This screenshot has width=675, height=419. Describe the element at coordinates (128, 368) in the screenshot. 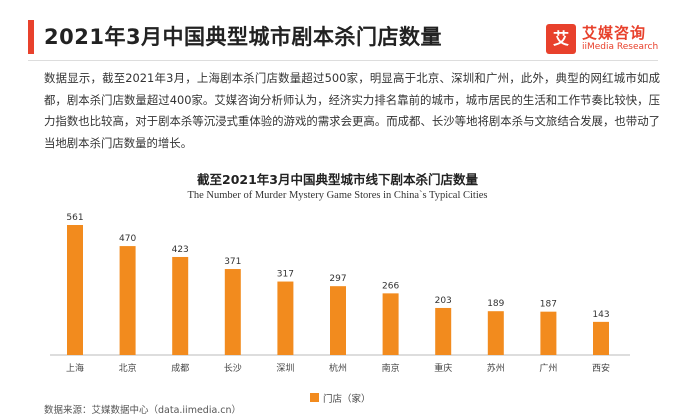

I see `category-label-1: 北京` at that location.